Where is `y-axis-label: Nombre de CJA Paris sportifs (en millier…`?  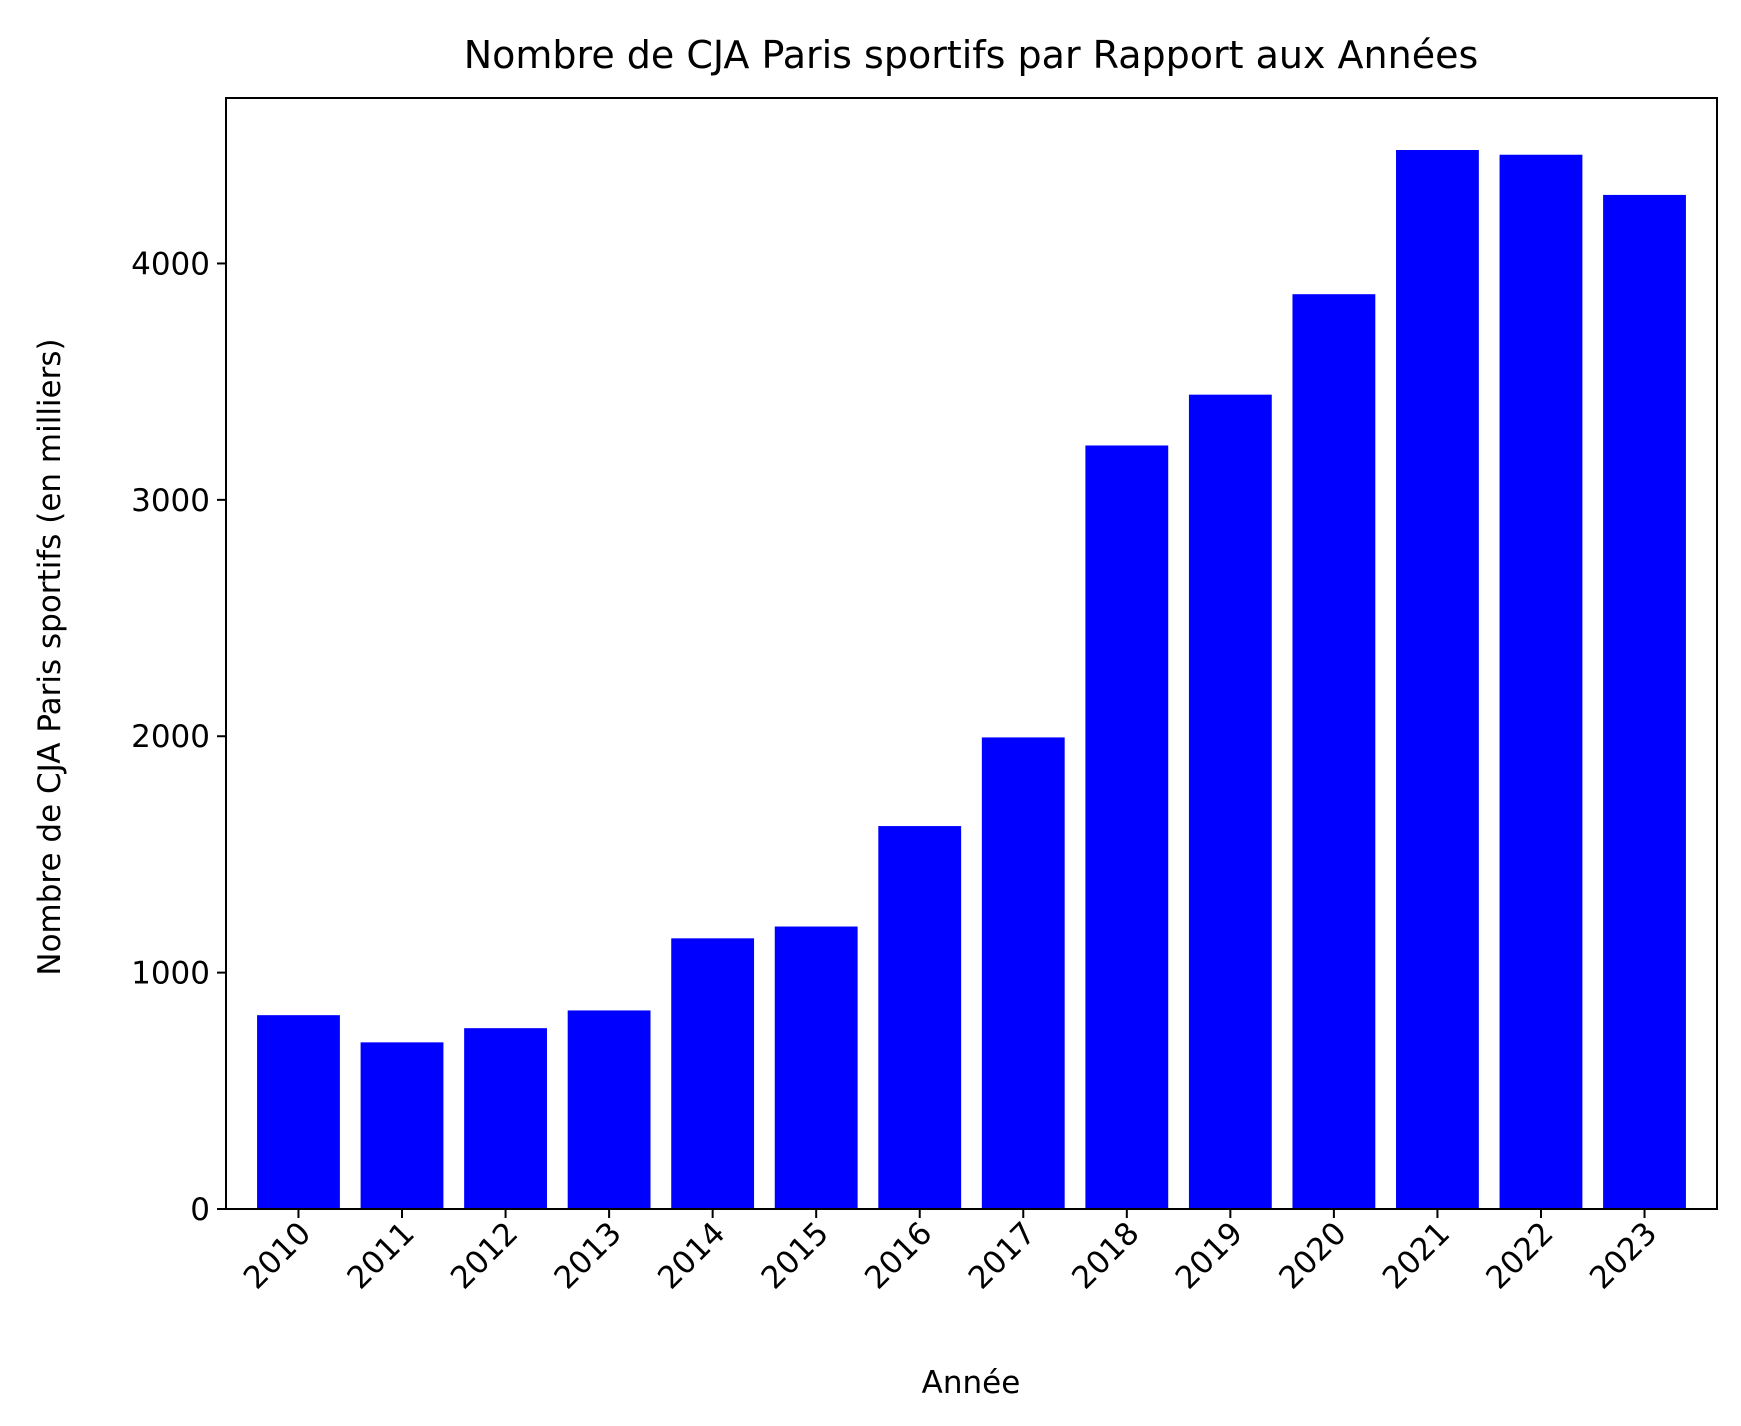
y-axis-label: Nombre de CJA Paris sportifs (en millier… is located at coordinates (50, 656).